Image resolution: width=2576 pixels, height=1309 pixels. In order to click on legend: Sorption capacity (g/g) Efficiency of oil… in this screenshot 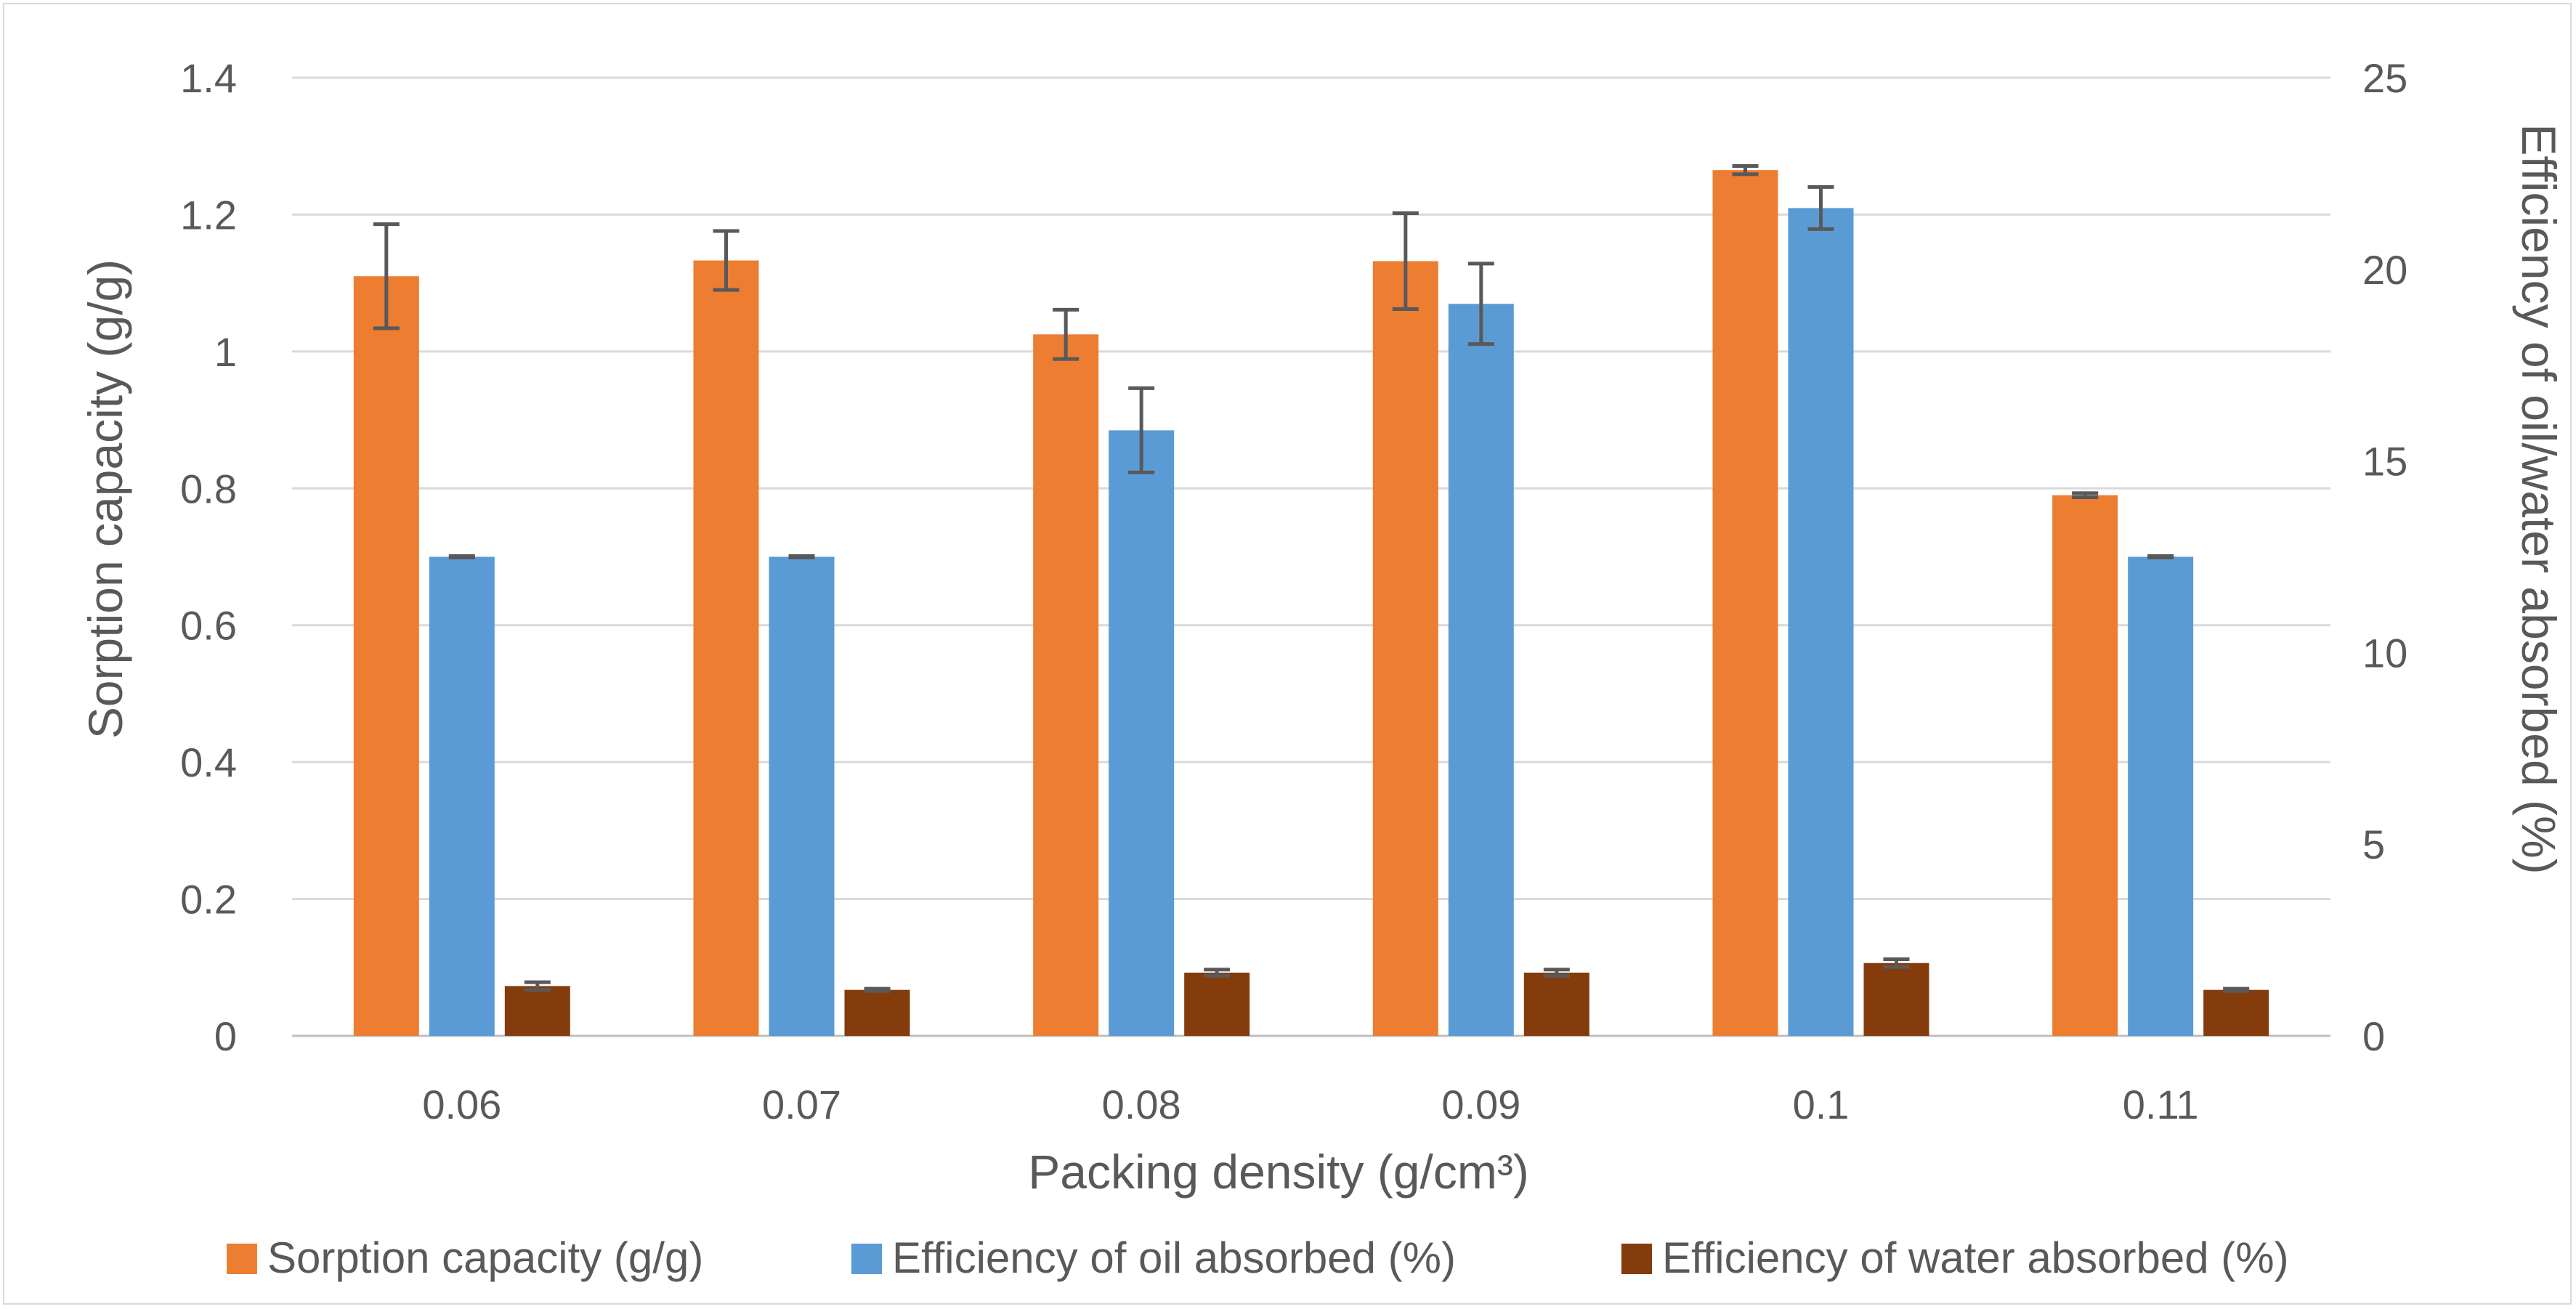, I will do `click(1258, 1257)`.